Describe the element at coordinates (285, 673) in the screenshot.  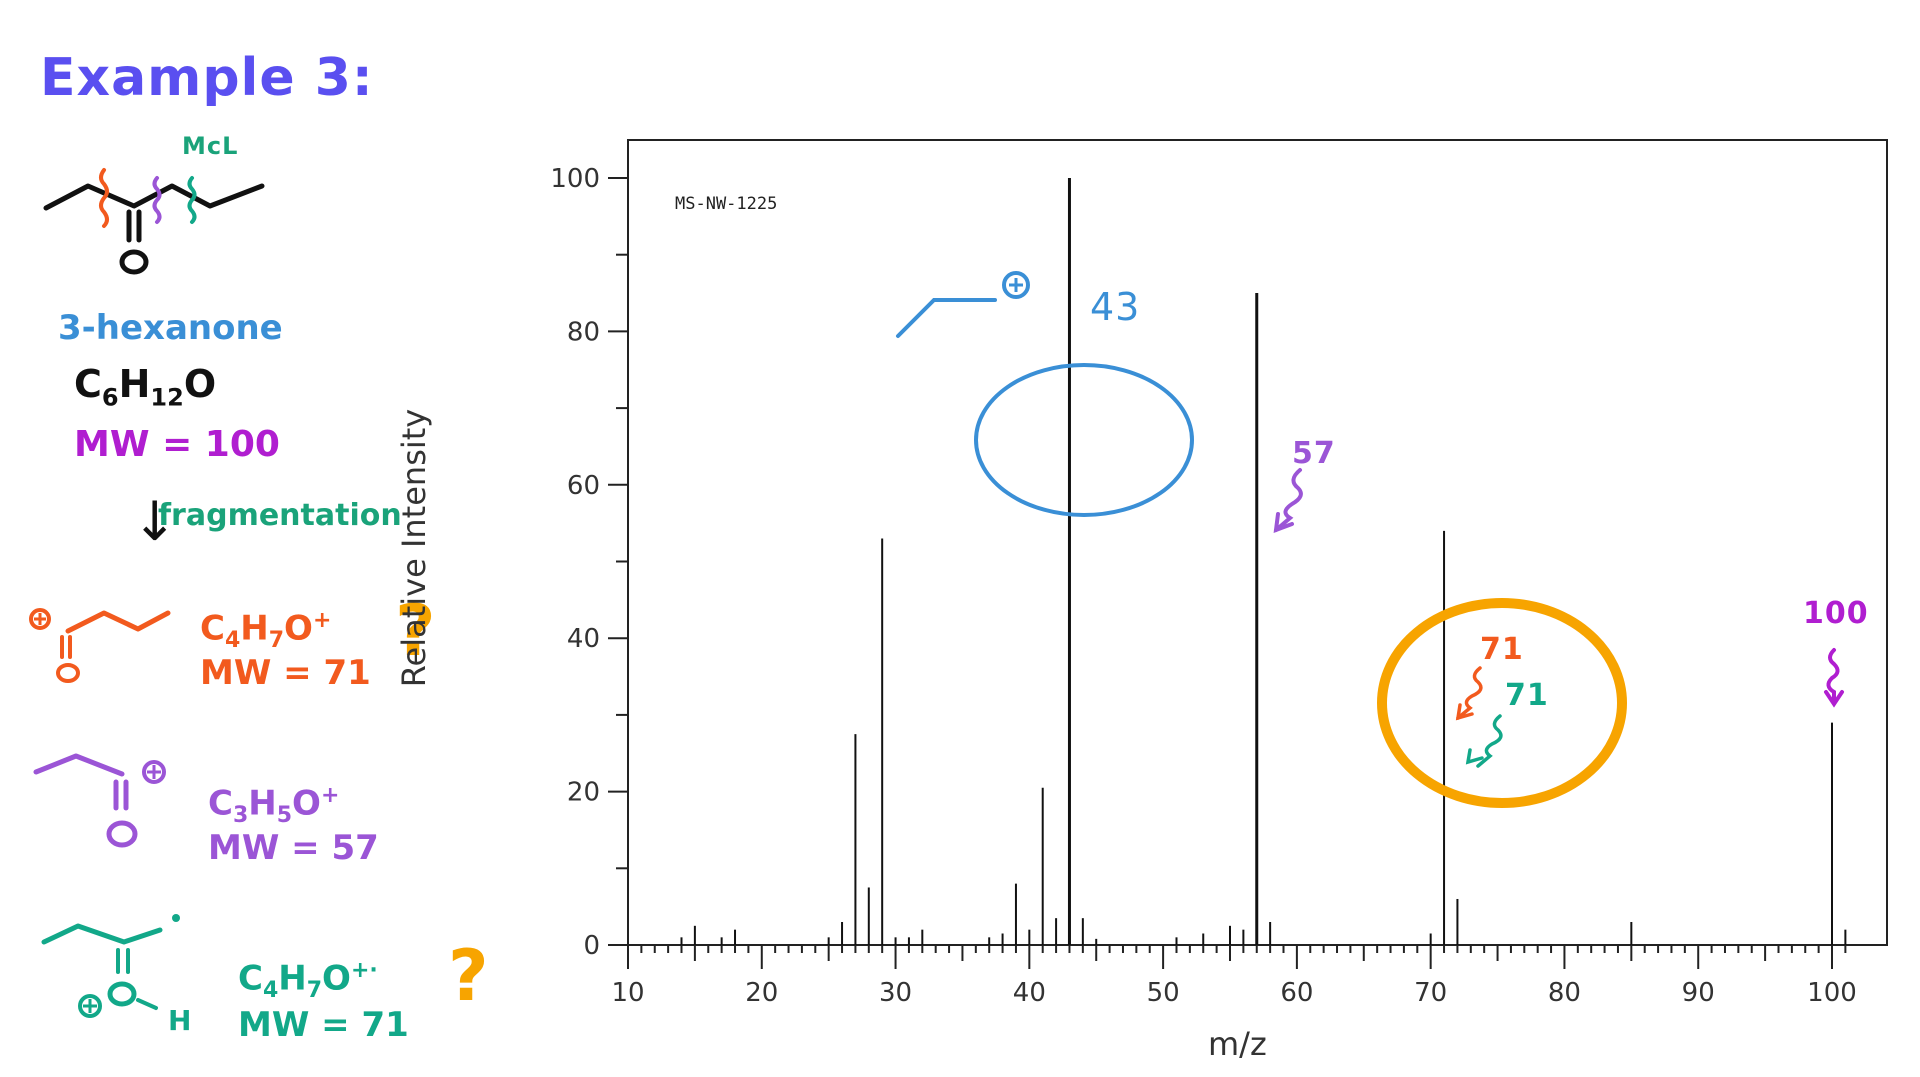
I see `fragment-mw-71: MW = 71` at that location.